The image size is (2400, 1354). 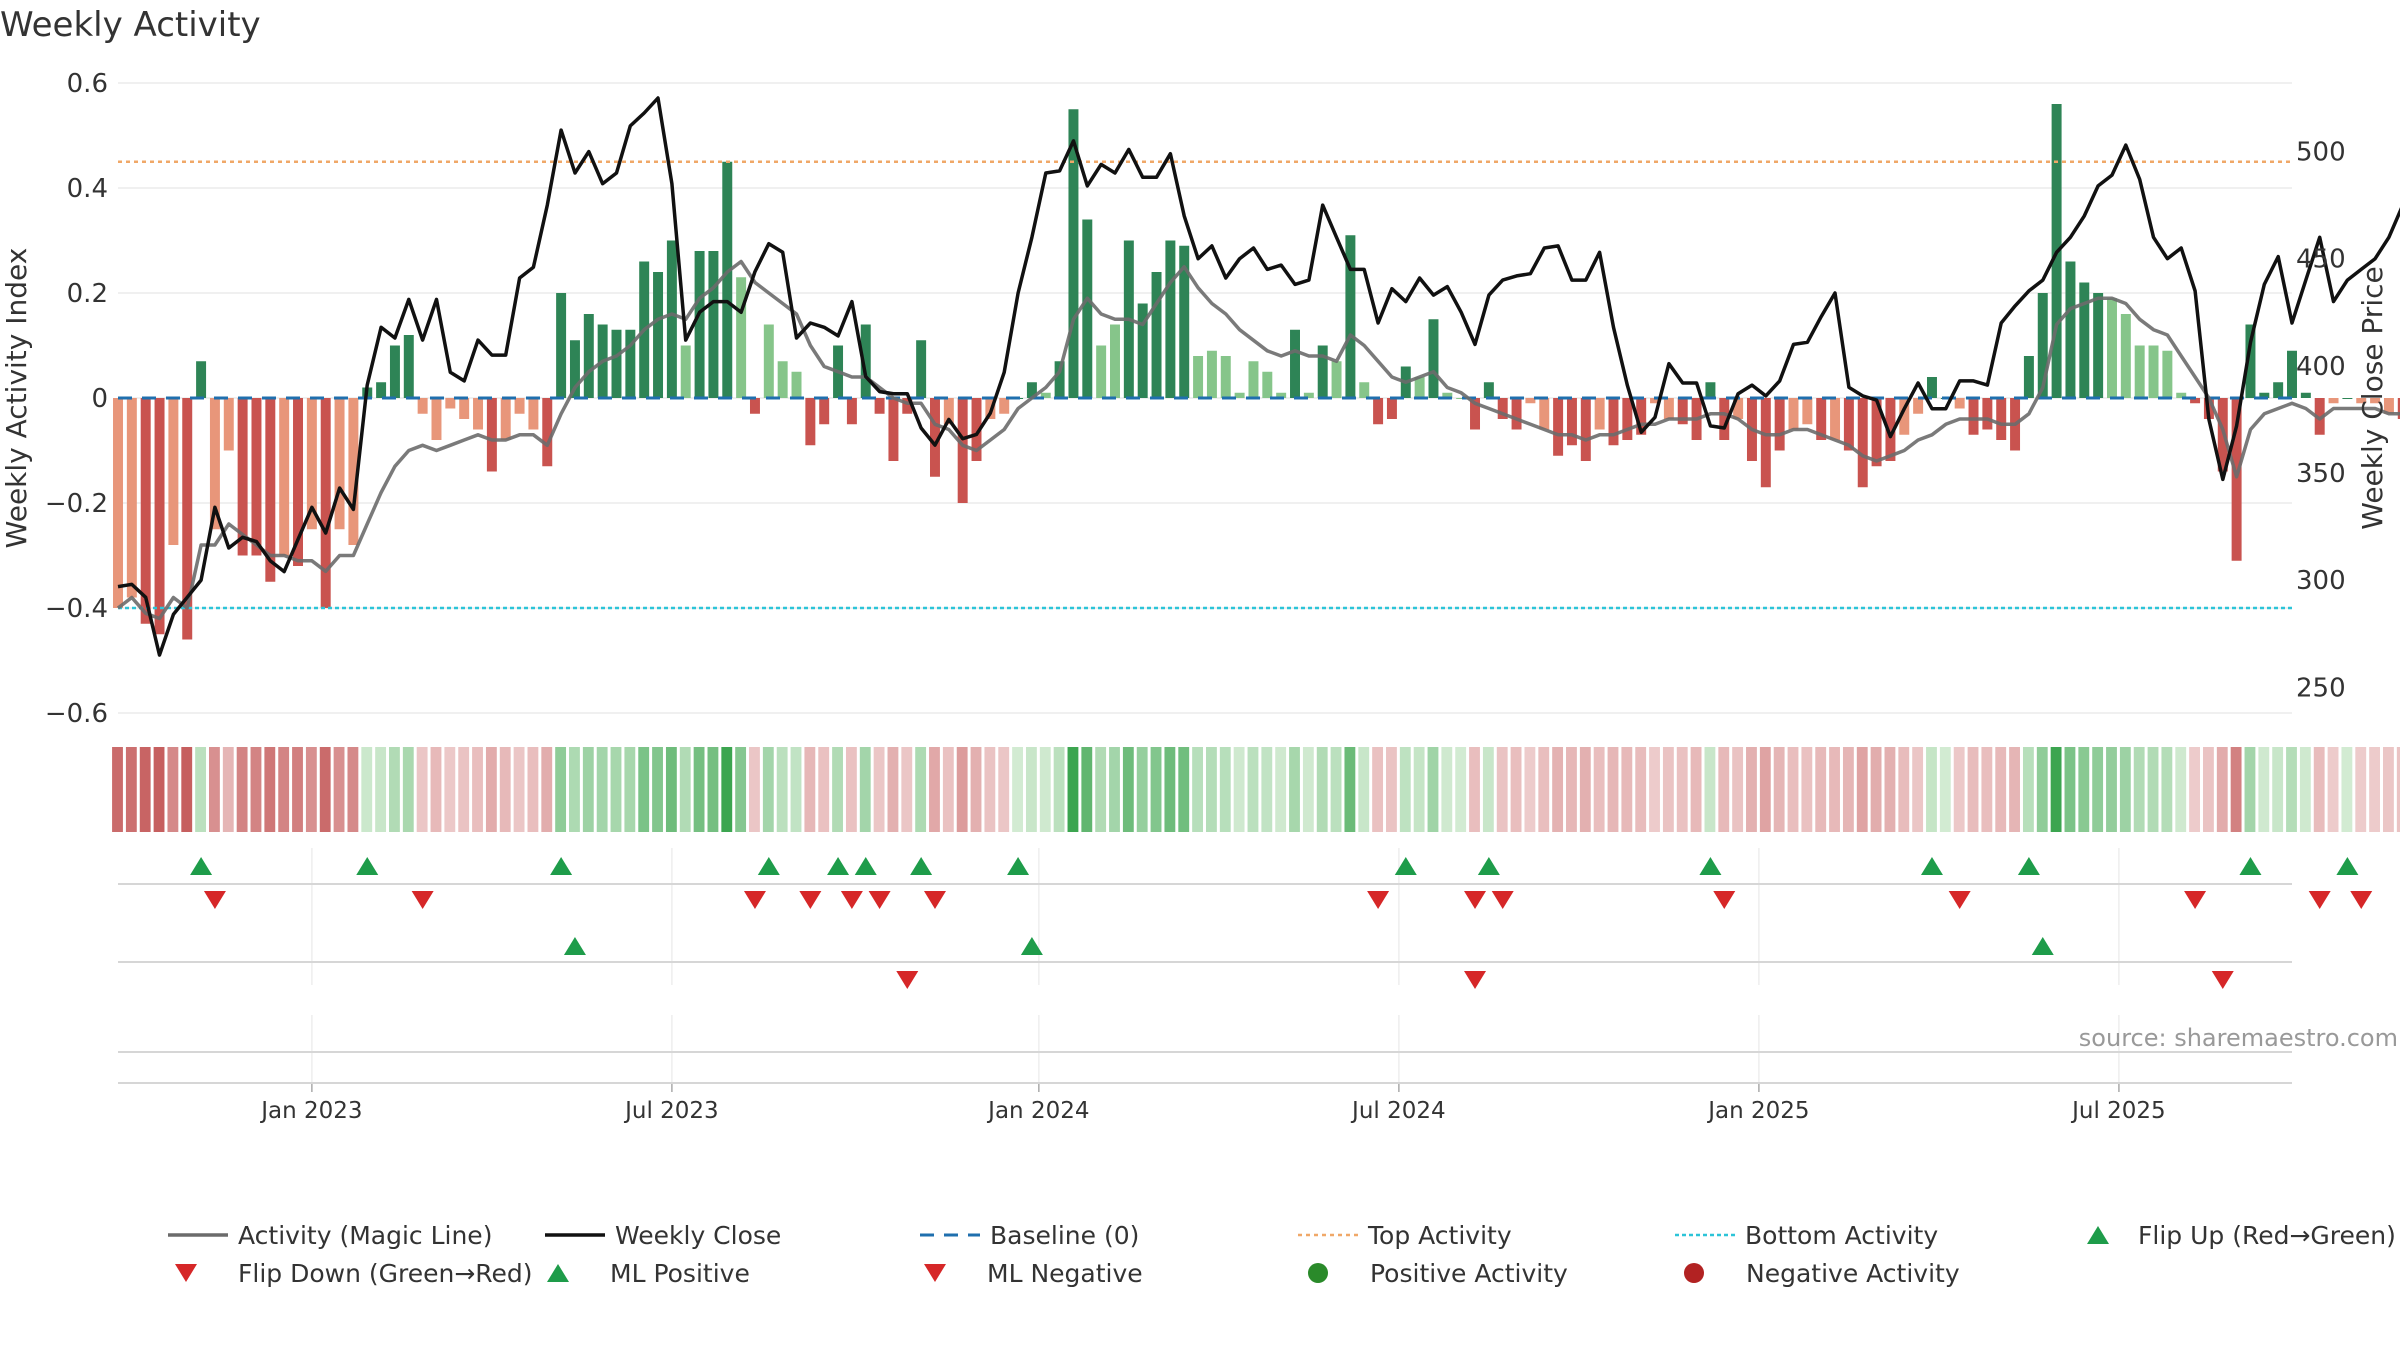 I want to click on legend-label: Activity (Magic Line), so click(x=365, y=1235).